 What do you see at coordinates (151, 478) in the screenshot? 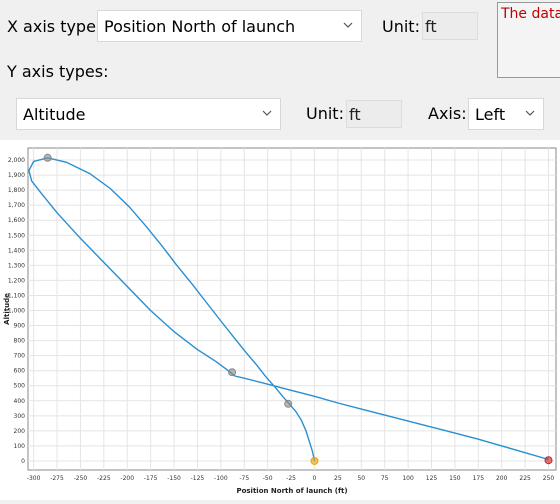
I see `x-tick-label: -175` at bounding box center [151, 478].